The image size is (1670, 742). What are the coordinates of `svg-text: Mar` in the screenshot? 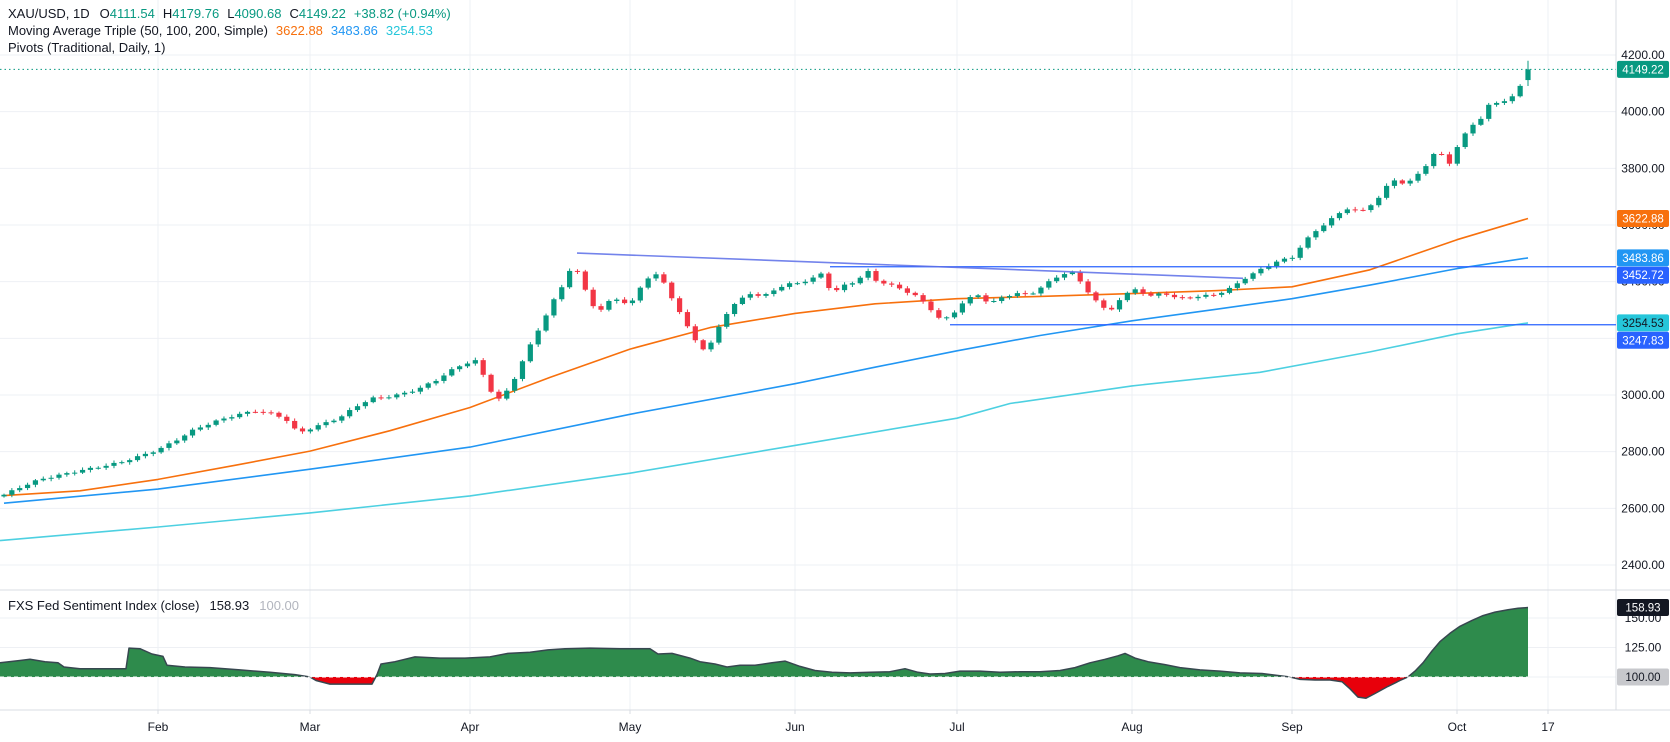 It's located at (310, 727).